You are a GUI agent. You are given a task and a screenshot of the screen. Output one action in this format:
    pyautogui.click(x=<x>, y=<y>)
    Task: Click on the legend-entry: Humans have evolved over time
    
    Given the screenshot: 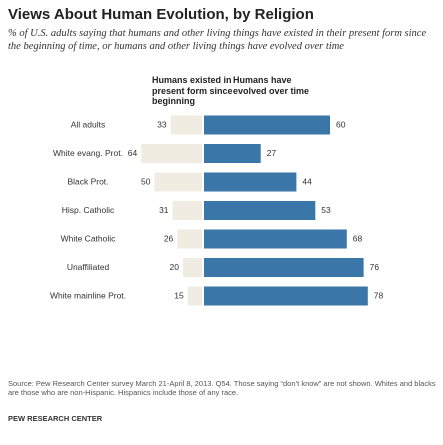 What is the action you would take?
    pyautogui.click(x=271, y=85)
    